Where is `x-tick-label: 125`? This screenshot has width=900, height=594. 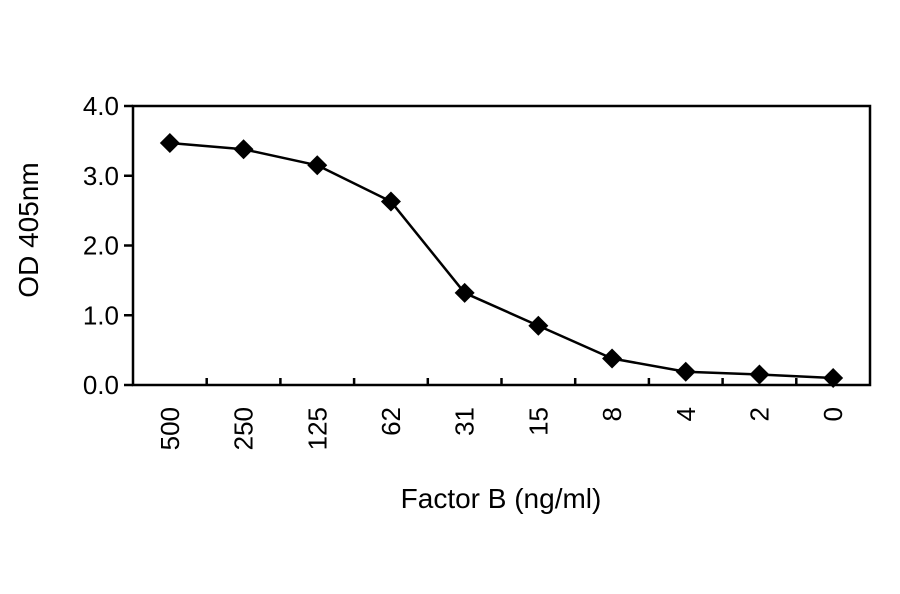 x-tick-label: 125 is located at coordinates (317, 428).